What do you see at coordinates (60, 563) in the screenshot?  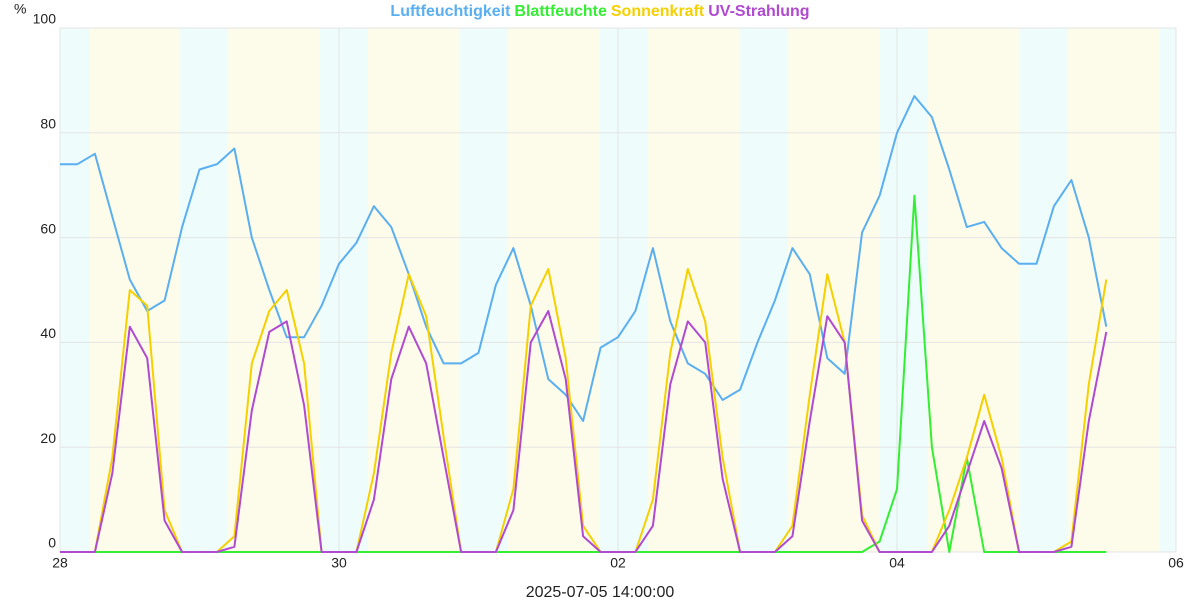 I see `x-tick-label: 28` at bounding box center [60, 563].